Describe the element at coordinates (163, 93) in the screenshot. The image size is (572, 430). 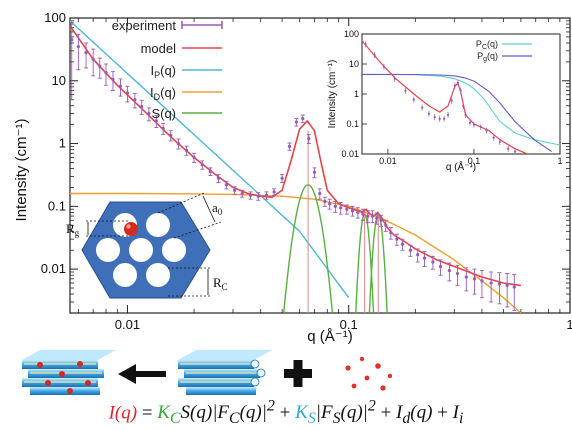
I see `legend-label-id: ID(q)` at that location.